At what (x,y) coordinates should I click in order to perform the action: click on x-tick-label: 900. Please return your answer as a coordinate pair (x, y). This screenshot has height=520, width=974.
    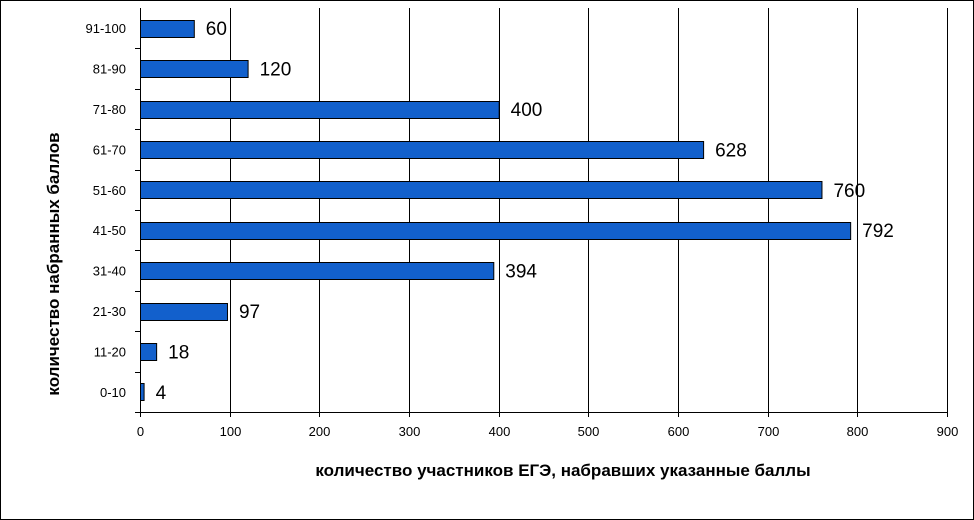
    Looking at the image, I should click on (948, 431).